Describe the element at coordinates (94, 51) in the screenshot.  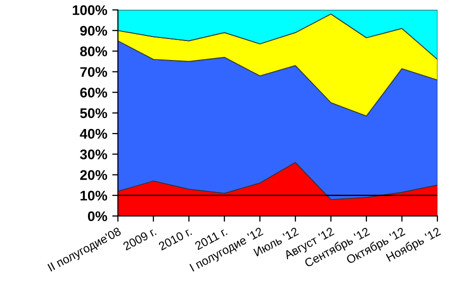
I see `y-tick-label: 80%` at that location.